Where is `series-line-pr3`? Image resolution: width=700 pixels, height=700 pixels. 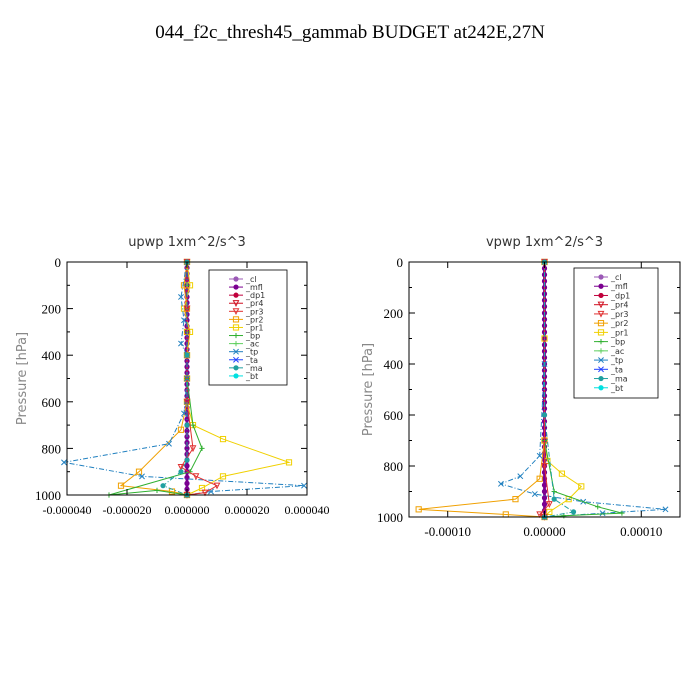 series-line-pr3 is located at coordinates (544, 390).